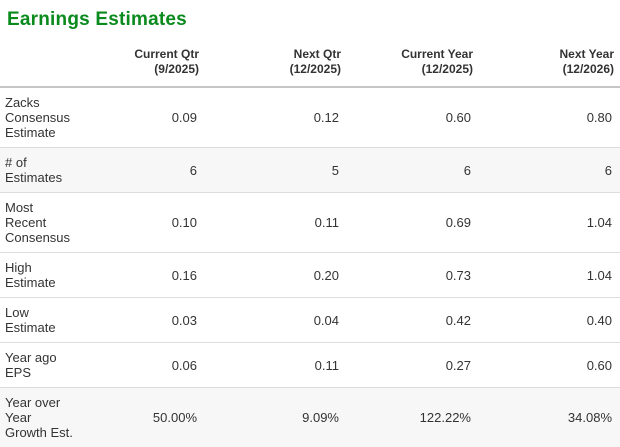  Describe the element at coordinates (413, 65) in the screenshot. I see `column-header-current-year: Current Year (12/2025)` at that location.